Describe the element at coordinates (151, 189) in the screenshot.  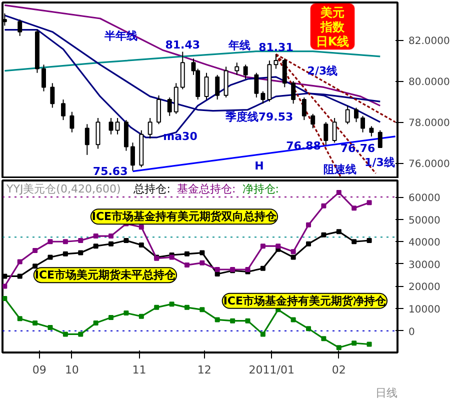
I see `text: 总持仓:` at that location.